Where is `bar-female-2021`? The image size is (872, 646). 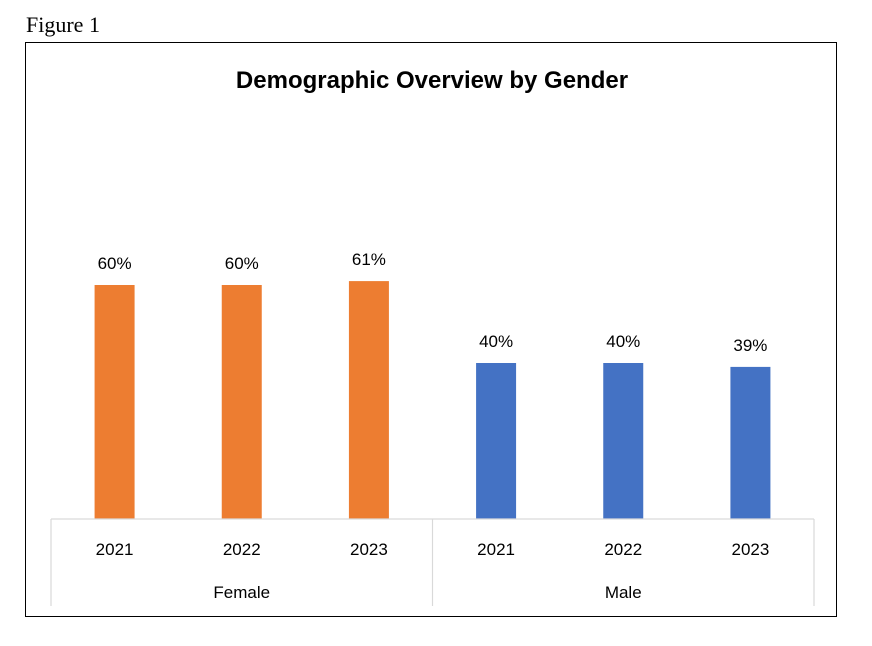
bar-female-2021 is located at coordinates (114, 402).